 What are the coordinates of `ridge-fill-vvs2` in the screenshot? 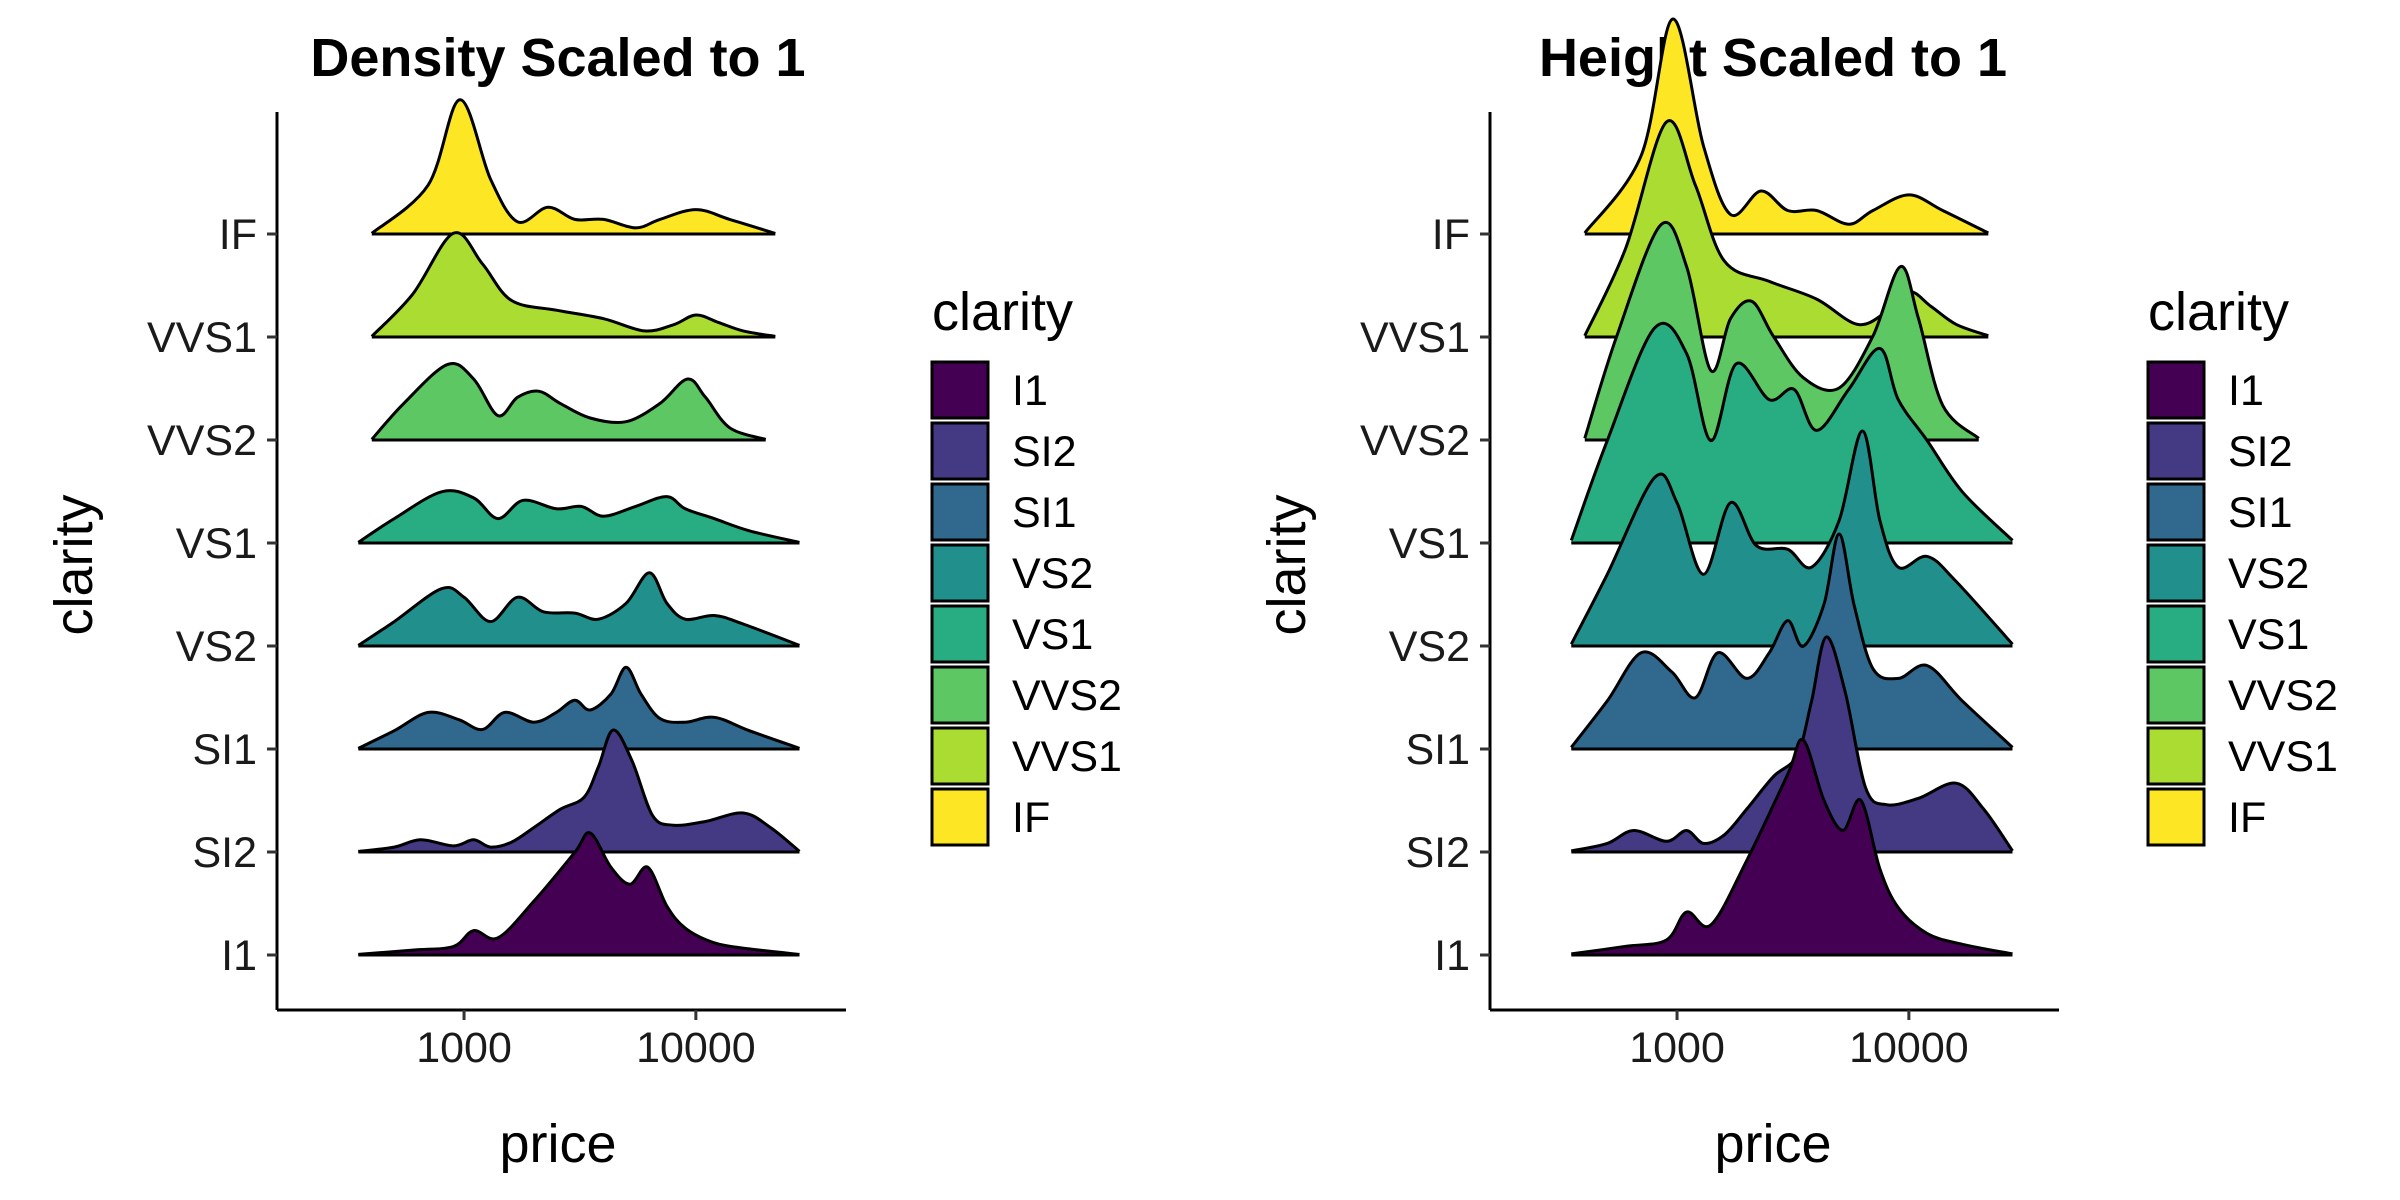 It's located at (568, 401).